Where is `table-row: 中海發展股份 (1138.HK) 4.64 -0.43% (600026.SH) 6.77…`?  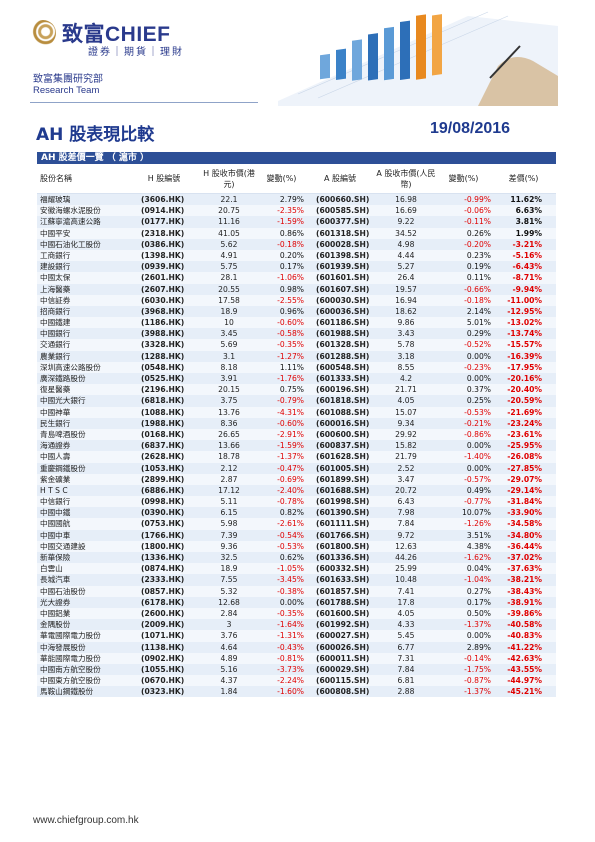 table-row: 中海發展股份 (1138.HK) 4.64 -0.43% (600026.SH) 6.77… is located at coordinates (296, 647).